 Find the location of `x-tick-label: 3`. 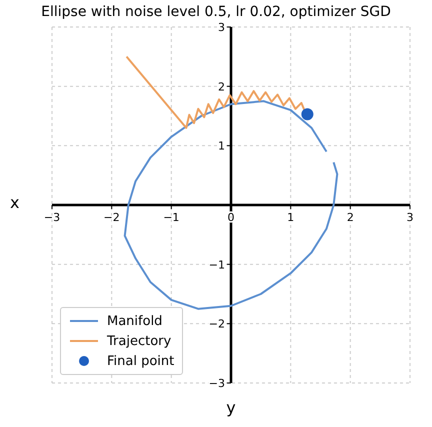

x-tick-label: 3 is located at coordinates (410, 217).